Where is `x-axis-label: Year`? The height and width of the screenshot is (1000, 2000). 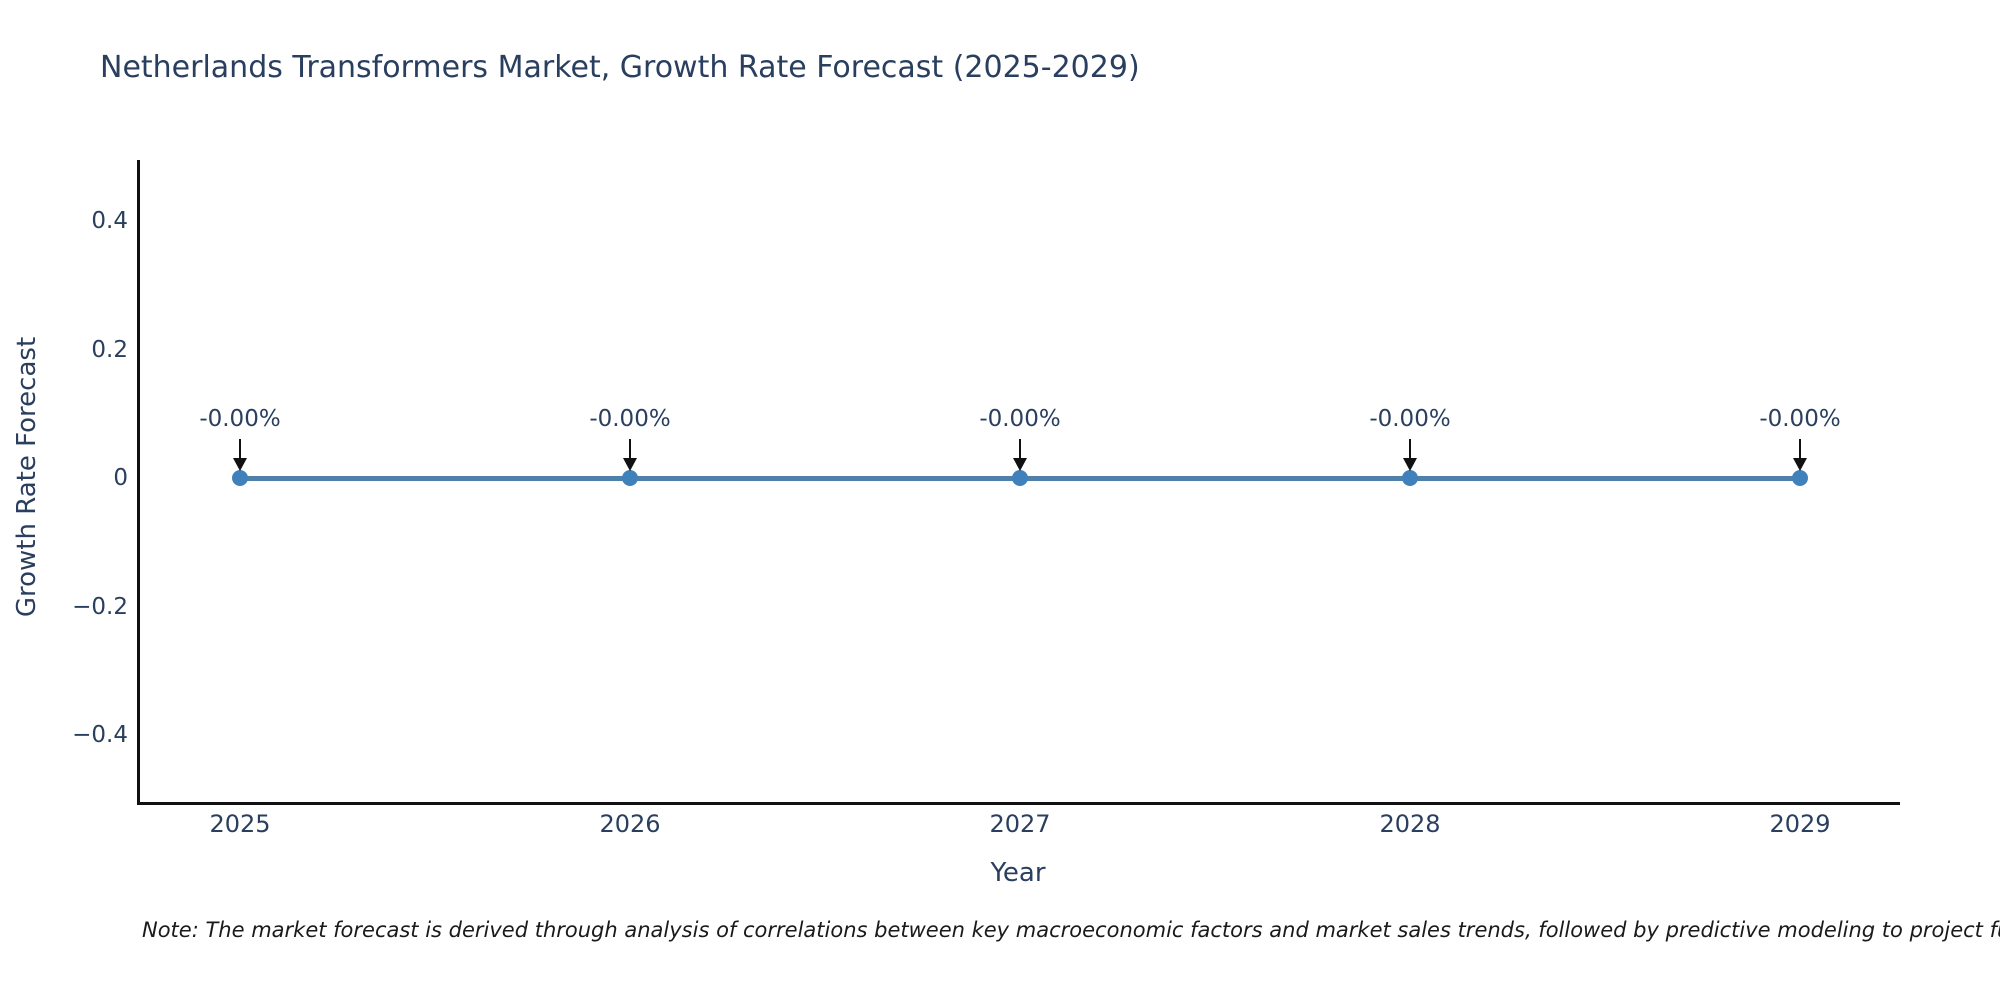 x-axis-label: Year is located at coordinates (1018, 873).